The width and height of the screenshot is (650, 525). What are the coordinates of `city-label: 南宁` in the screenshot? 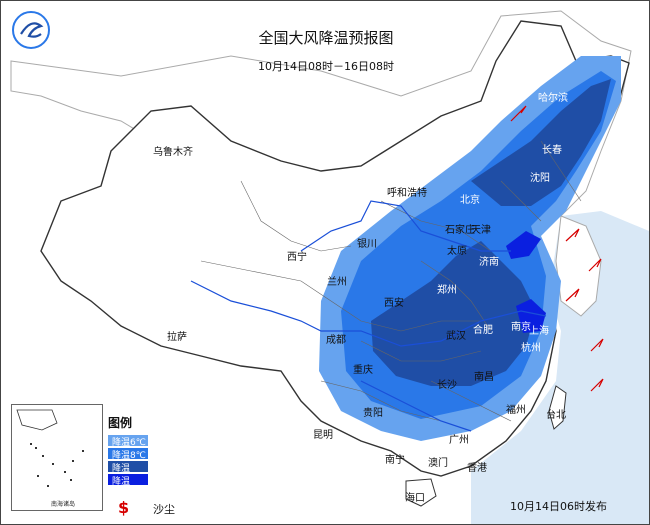 It's located at (395, 460).